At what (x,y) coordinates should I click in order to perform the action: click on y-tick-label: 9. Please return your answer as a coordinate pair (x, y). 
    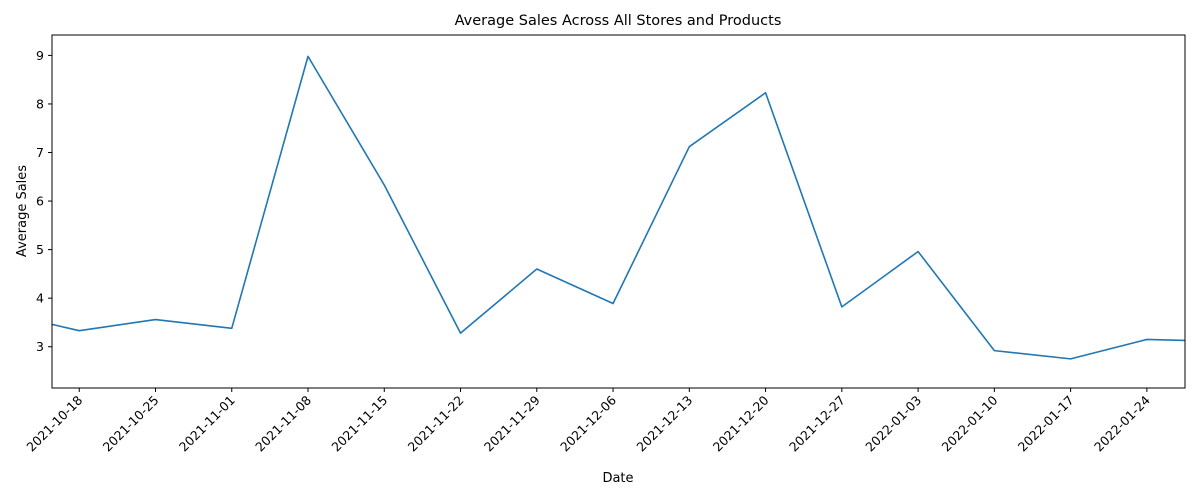
    Looking at the image, I should click on (40, 55).